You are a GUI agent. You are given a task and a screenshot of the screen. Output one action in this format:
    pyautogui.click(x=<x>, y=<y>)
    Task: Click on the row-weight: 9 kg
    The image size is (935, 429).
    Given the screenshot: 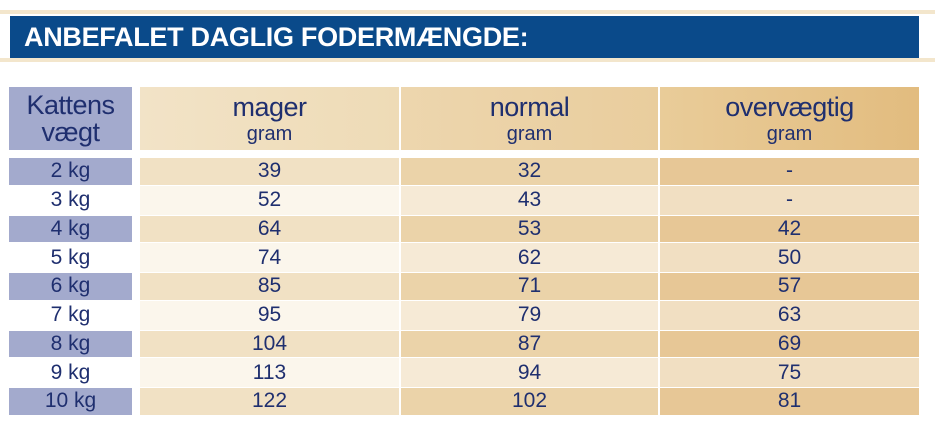 What is the action you would take?
    pyautogui.click(x=70, y=372)
    